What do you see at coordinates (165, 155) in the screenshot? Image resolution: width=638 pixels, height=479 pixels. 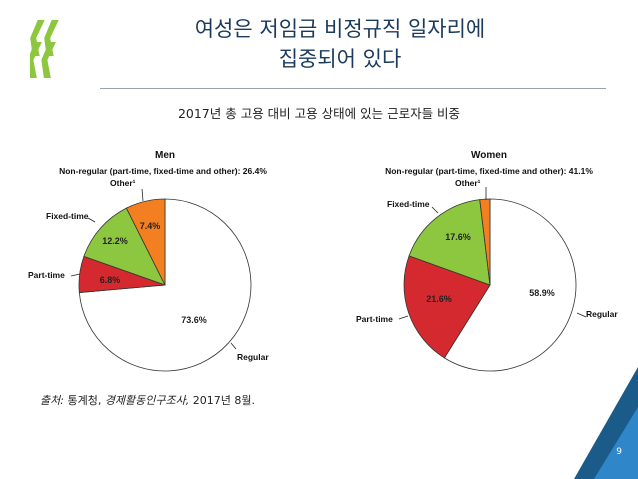 I see `chart-men-title: Men` at bounding box center [165, 155].